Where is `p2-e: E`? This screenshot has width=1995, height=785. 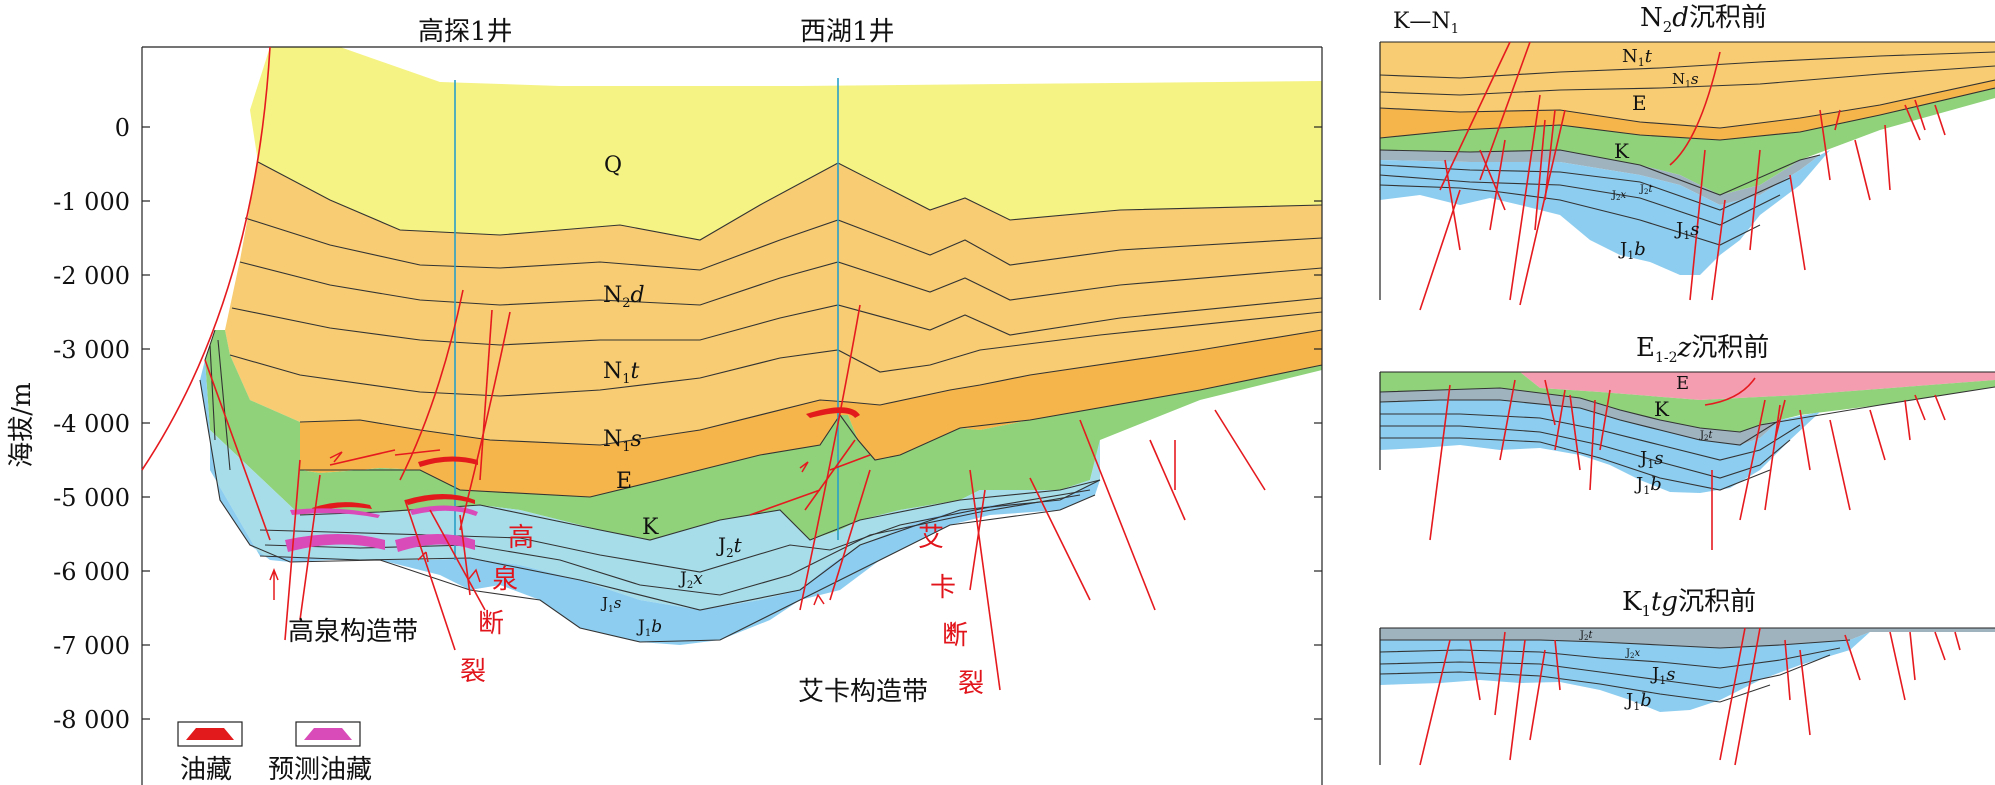 p2-e: E is located at coordinates (1682, 383).